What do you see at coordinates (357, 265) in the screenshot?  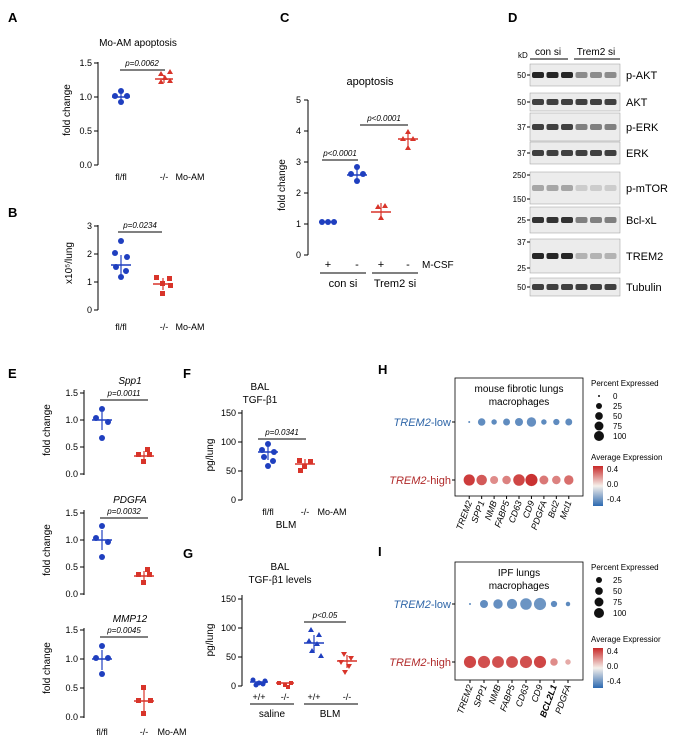 I see `panel-c-sign-2: -` at bounding box center [357, 265].